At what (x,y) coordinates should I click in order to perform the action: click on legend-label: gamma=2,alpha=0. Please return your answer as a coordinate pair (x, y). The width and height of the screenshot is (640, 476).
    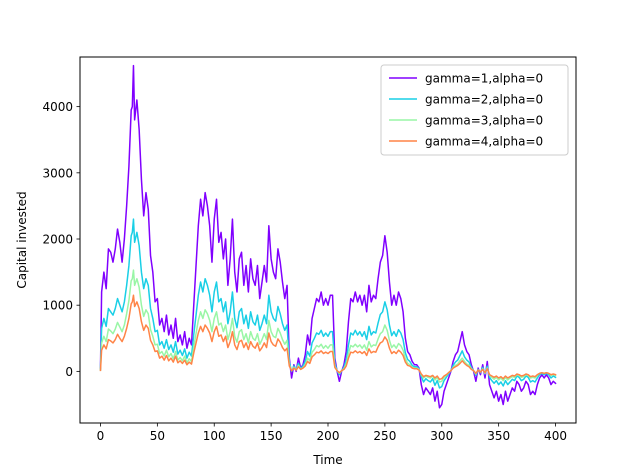
    Looking at the image, I should click on (484, 100).